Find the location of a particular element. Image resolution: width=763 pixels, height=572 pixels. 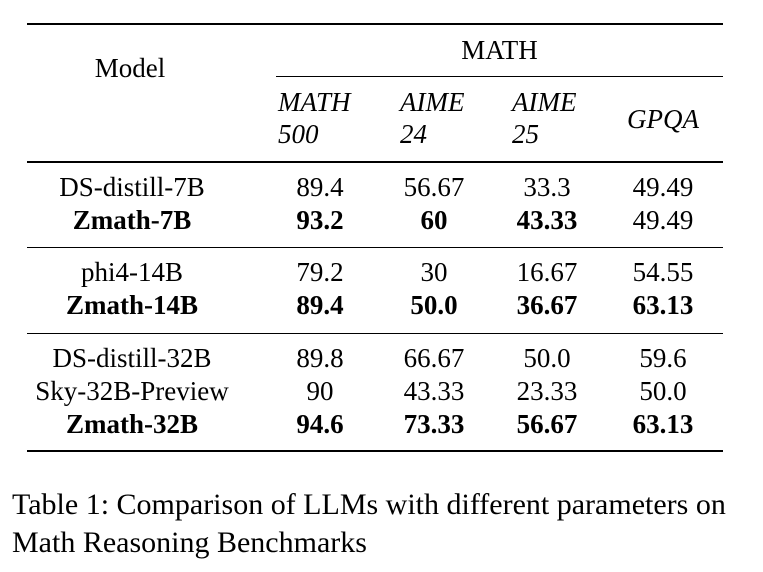

header-col-1-line-2: 500 is located at coordinates (298, 134).